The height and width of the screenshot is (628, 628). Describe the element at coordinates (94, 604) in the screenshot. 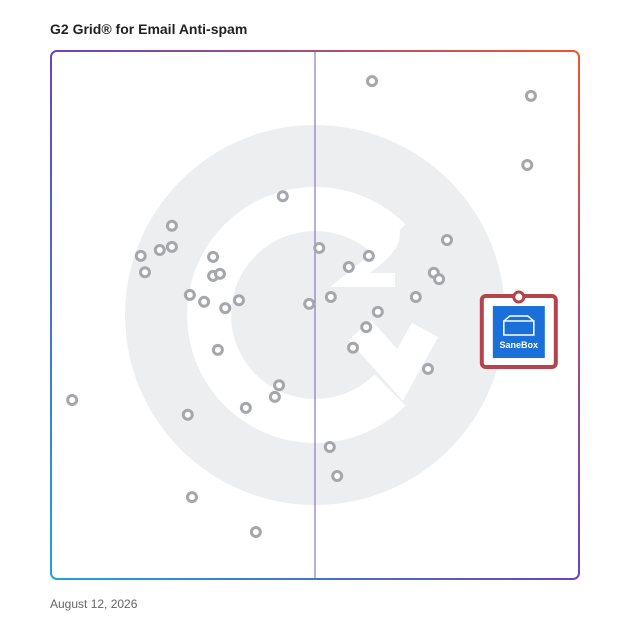

I see `date: August 12, 2026` at that location.